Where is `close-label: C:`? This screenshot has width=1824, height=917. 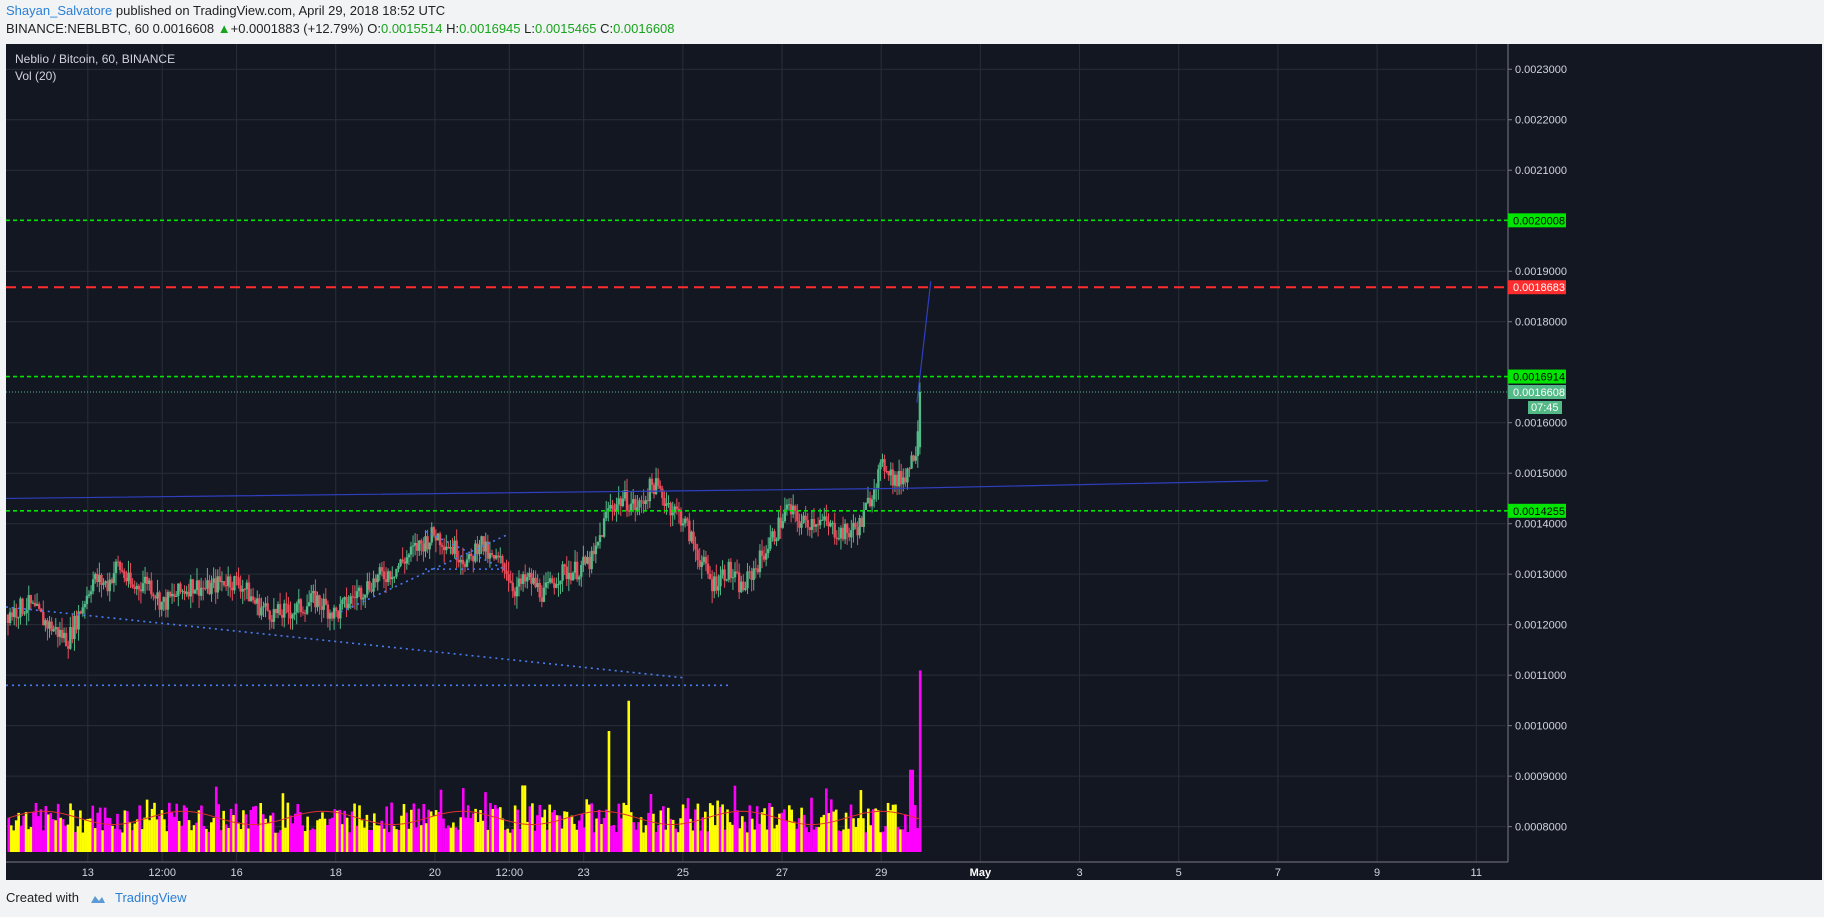 close-label: C: is located at coordinates (607, 28).